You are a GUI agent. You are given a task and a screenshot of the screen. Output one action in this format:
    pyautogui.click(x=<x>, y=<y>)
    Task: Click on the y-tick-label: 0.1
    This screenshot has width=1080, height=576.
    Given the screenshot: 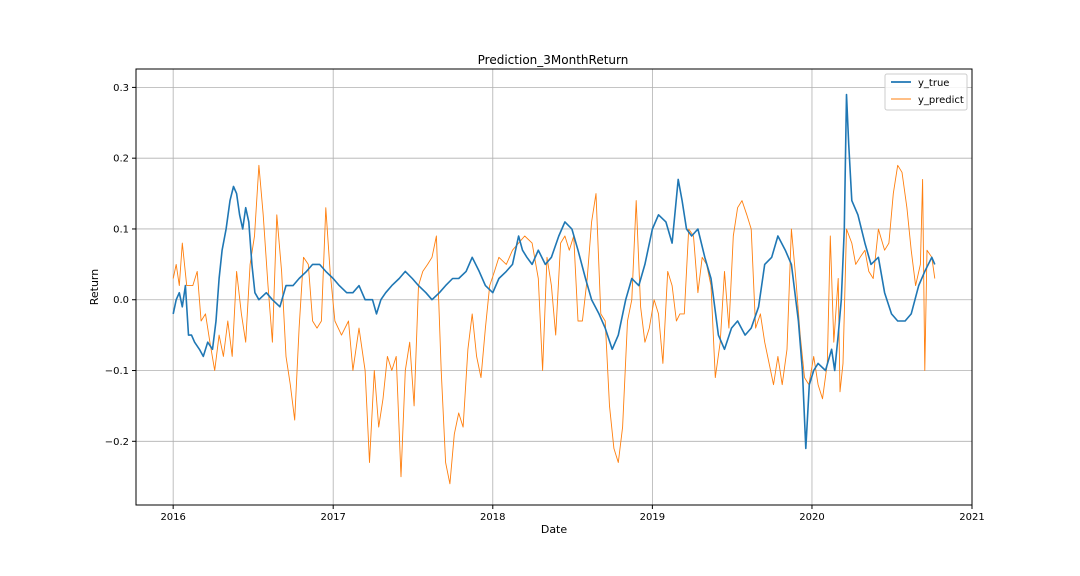 What is the action you would take?
    pyautogui.click(x=121, y=229)
    